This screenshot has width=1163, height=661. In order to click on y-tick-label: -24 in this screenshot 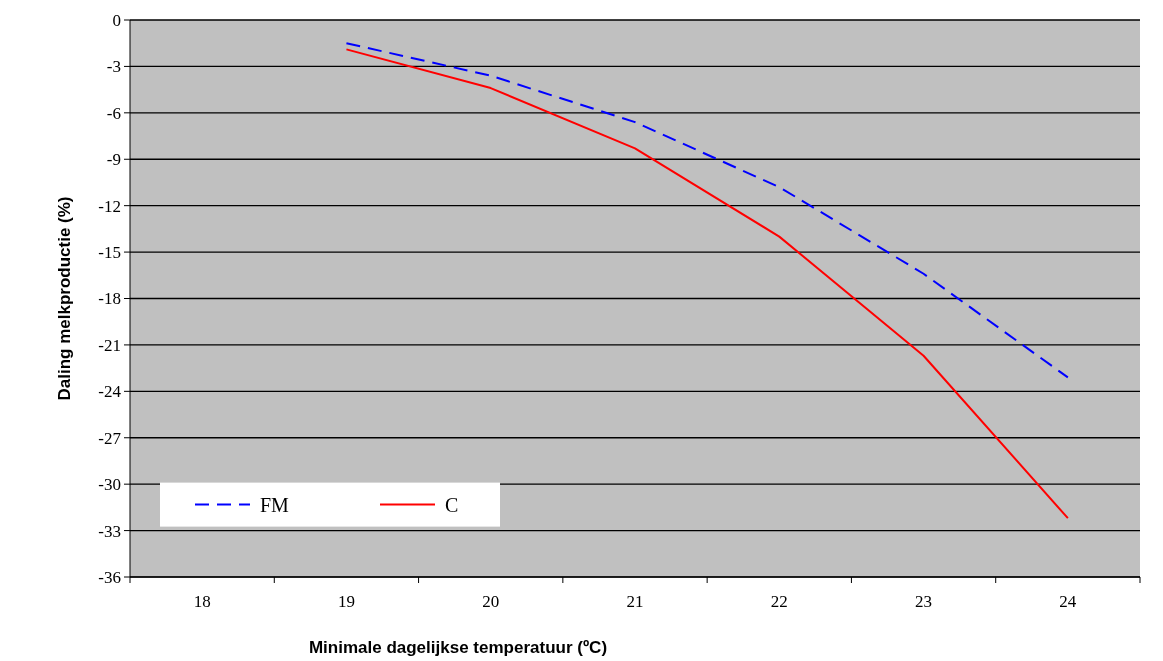, I will do `click(110, 392)`.